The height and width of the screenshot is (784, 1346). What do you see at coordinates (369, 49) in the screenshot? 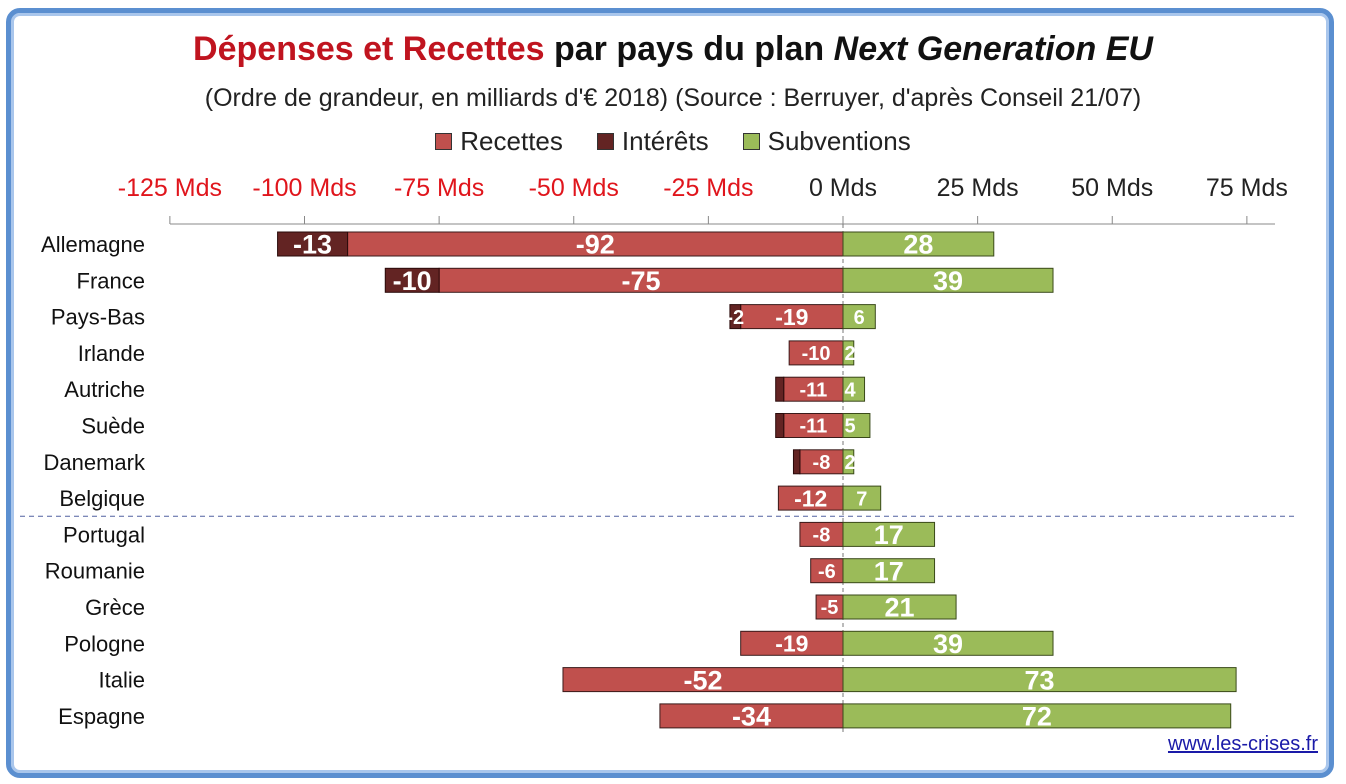
I see `title-red-part: Dépenses et Recettes` at bounding box center [369, 49].